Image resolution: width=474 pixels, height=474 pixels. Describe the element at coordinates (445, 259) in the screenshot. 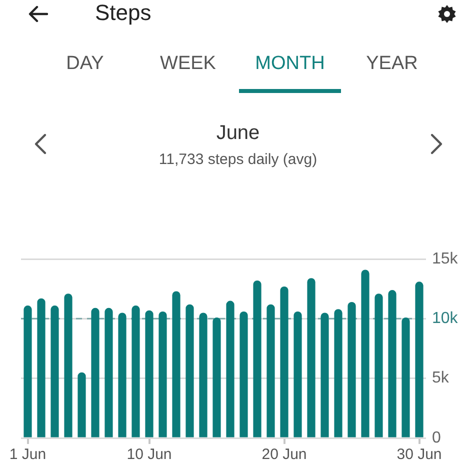

I see `y-tick-label: 15k` at that location.